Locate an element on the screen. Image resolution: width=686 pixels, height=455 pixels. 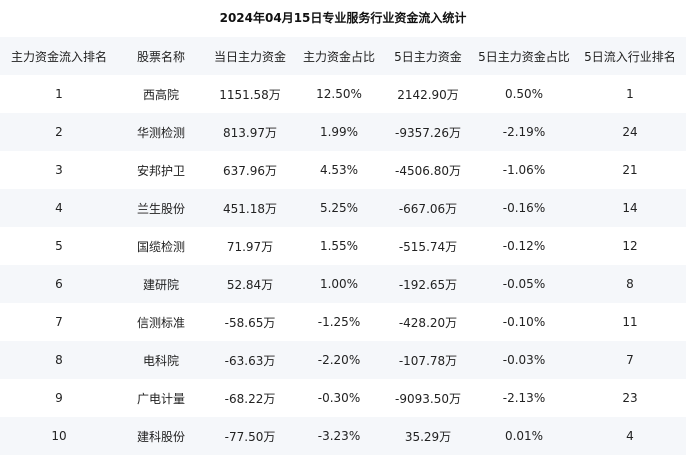
table-cell: 0.50% is located at coordinates (524, 94).